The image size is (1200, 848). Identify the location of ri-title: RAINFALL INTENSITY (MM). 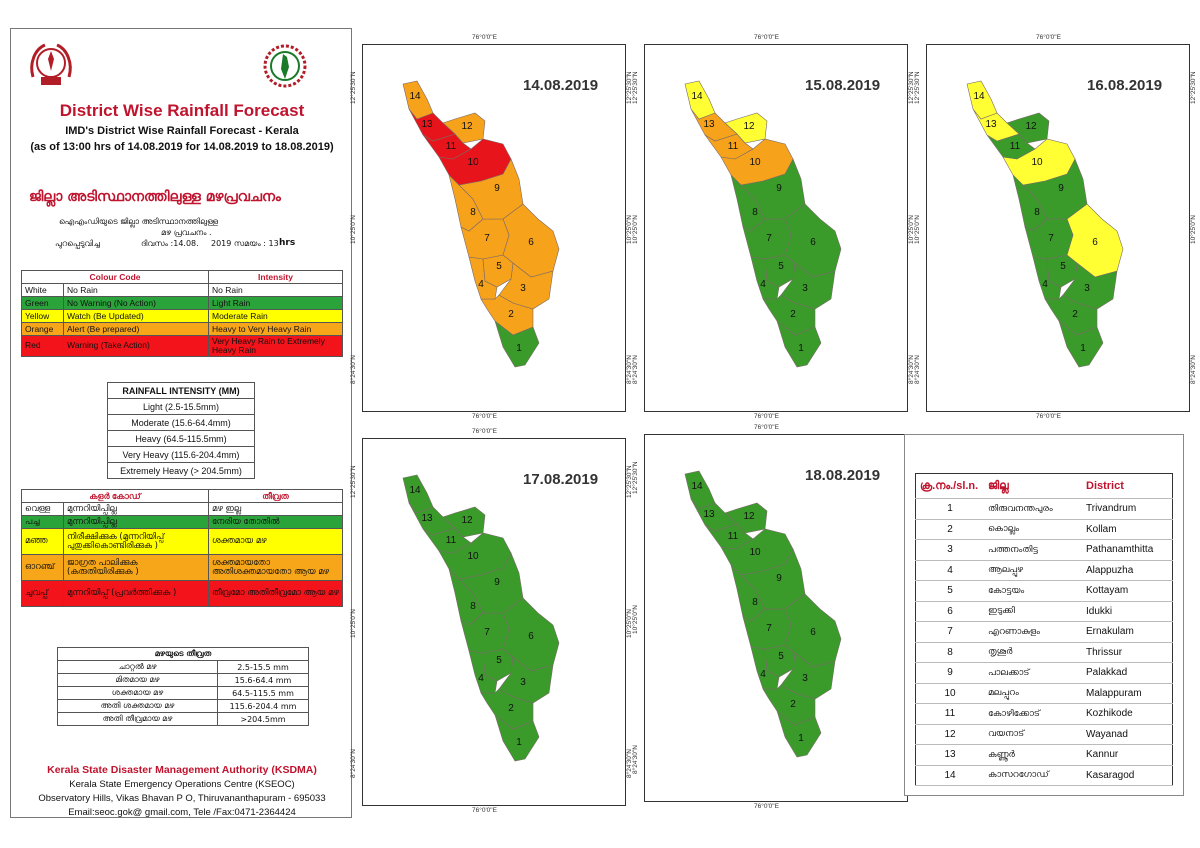
(181, 390).